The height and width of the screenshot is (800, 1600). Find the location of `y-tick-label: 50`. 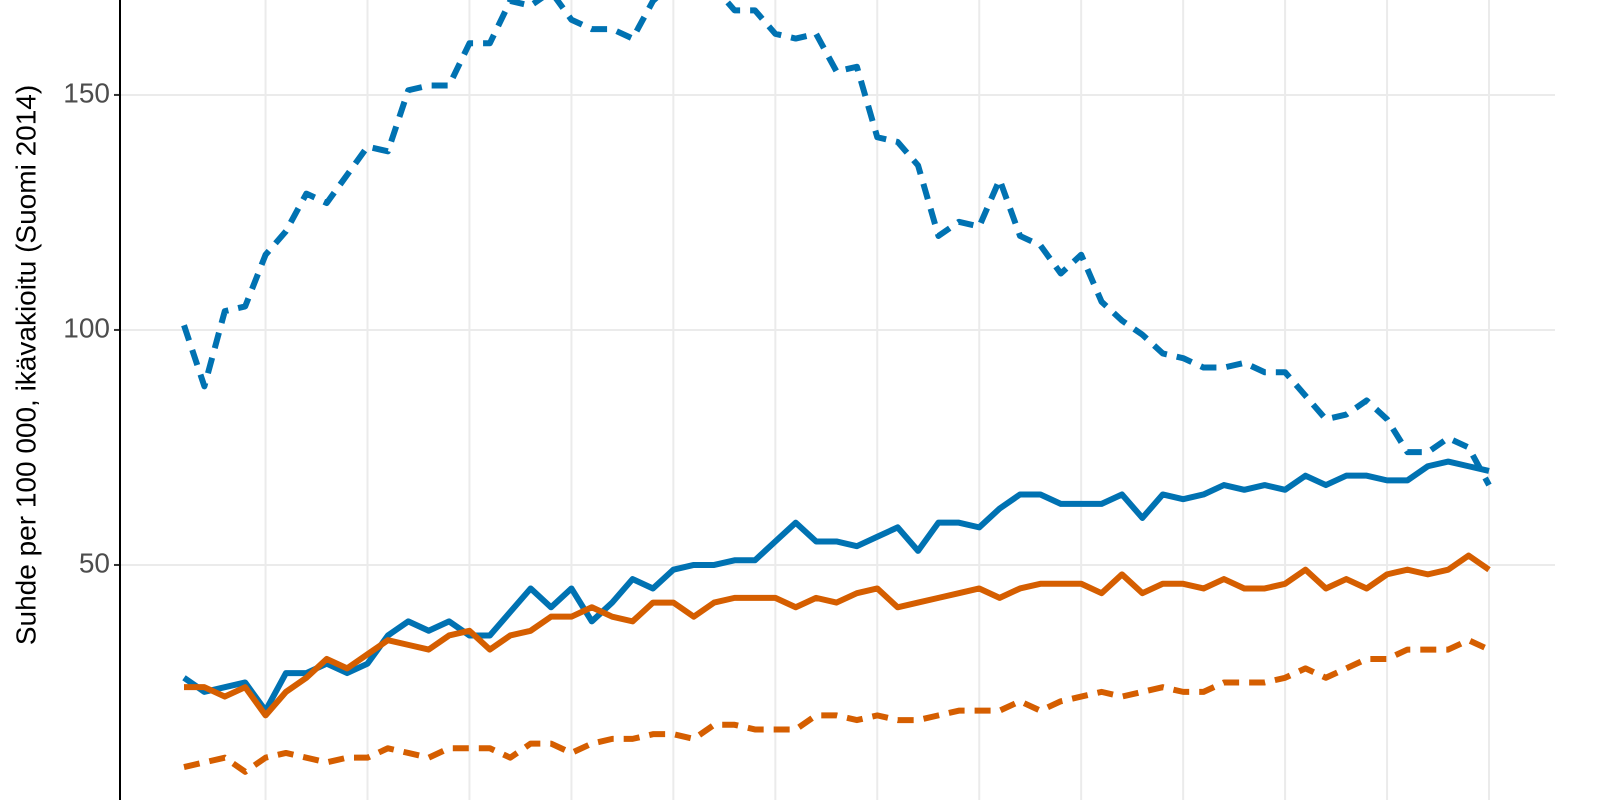

y-tick-label: 50 is located at coordinates (94, 562).